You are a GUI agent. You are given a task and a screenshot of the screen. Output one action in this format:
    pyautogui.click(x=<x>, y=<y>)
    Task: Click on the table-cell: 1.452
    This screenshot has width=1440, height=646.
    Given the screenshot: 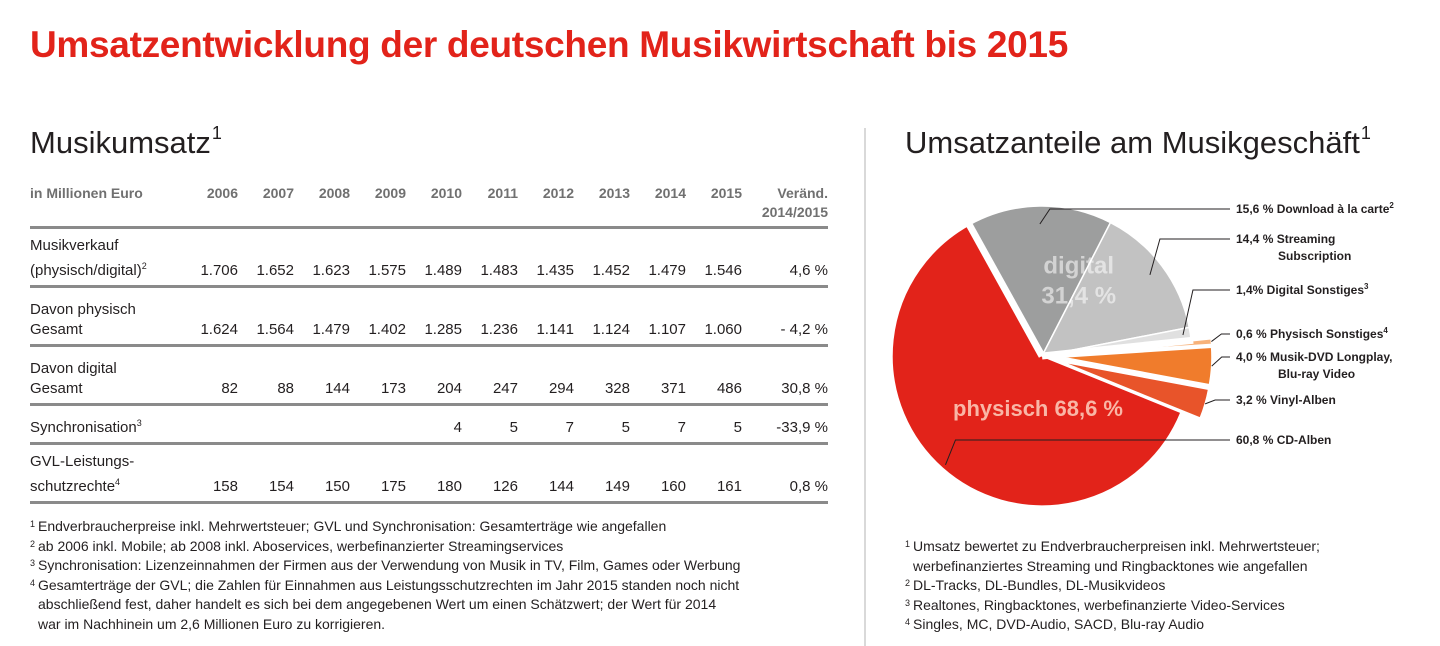 What is the action you would take?
    pyautogui.click(x=602, y=257)
    